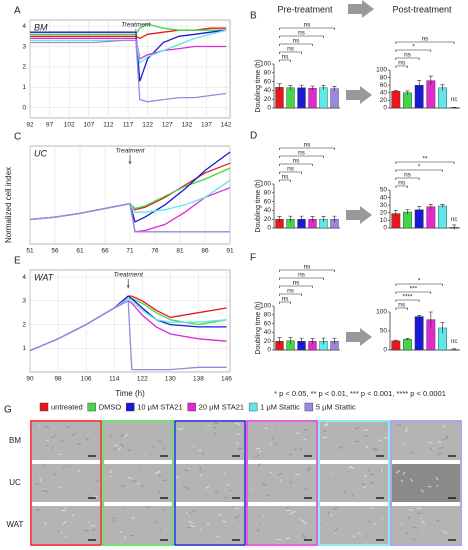 This screenshot has height=550, width=468. What do you see at coordinates (24, 348) in the screenshot?
I see `y-tick-label: 1` at bounding box center [24, 348].